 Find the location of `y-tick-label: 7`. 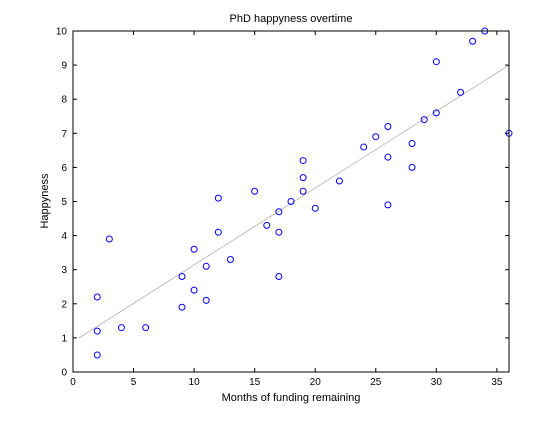

y-tick-label: 7 is located at coordinates (64, 134).